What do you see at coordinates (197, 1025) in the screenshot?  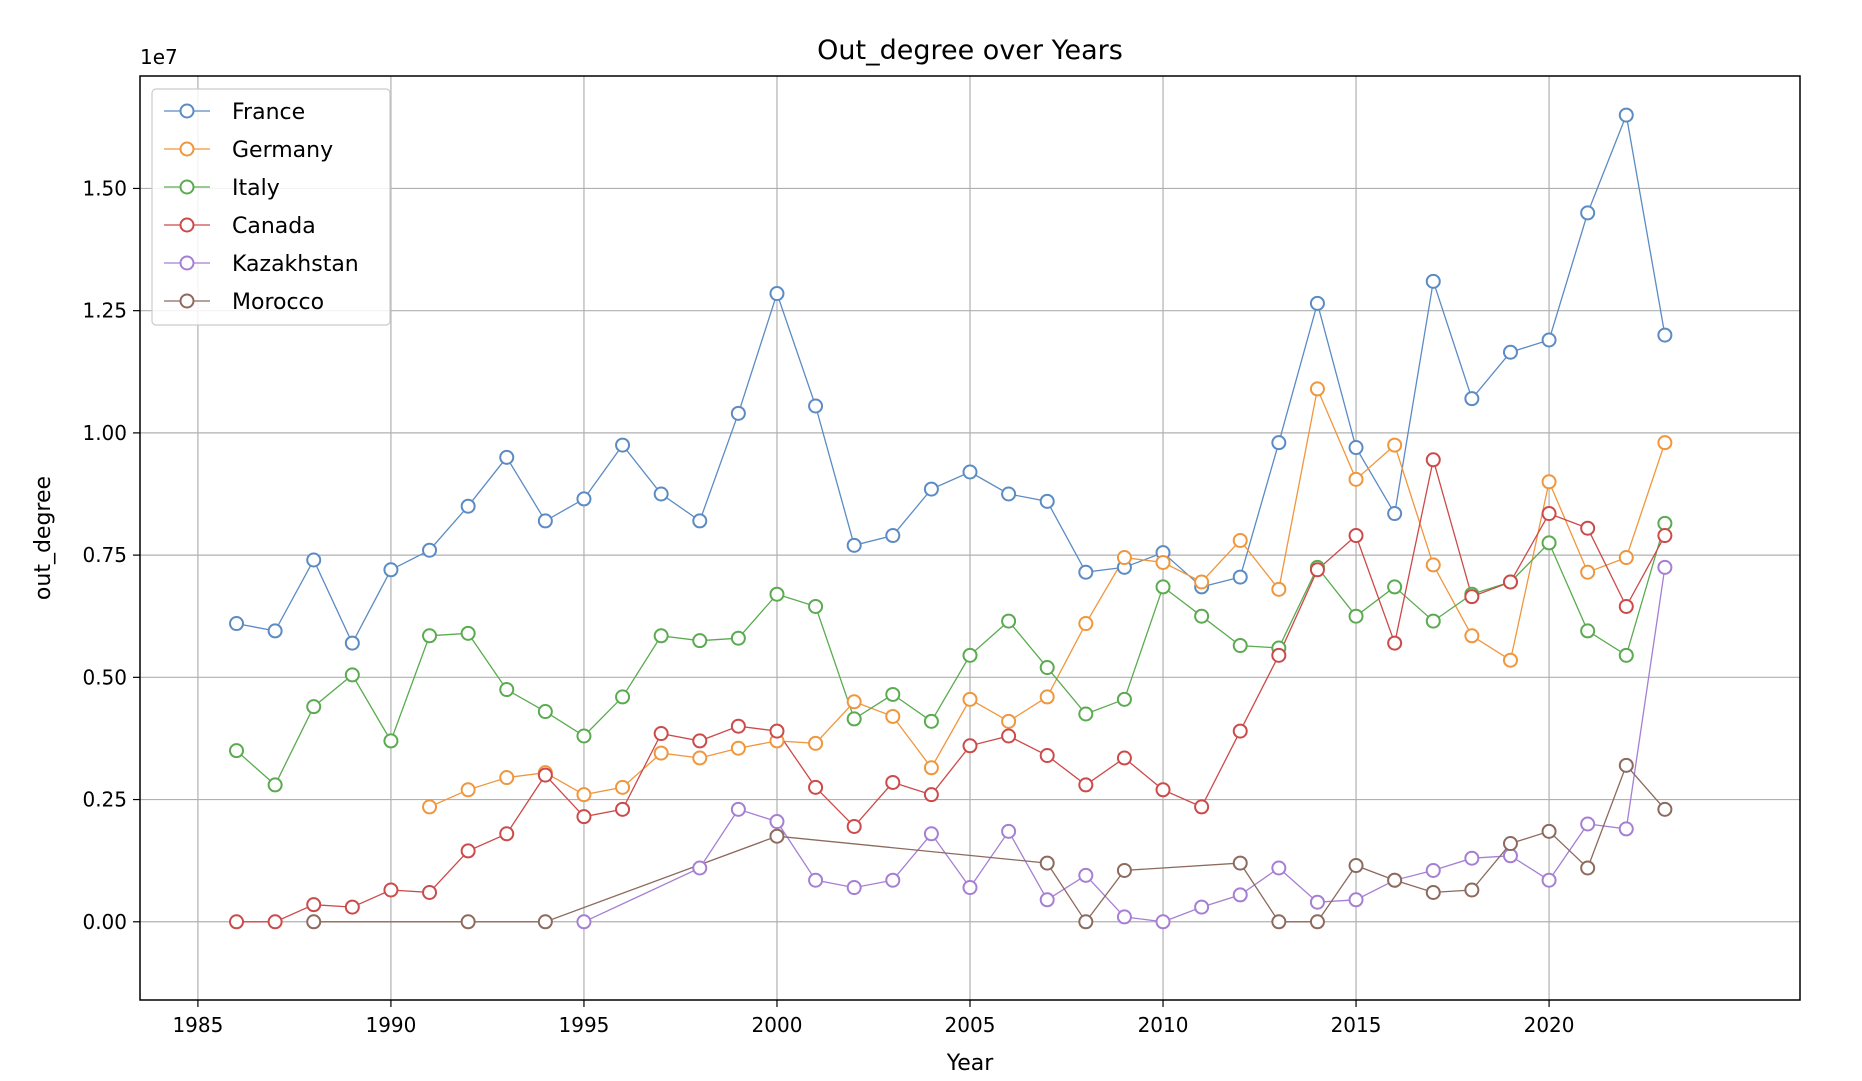 I see `x-tick-label: 1985` at bounding box center [197, 1025].